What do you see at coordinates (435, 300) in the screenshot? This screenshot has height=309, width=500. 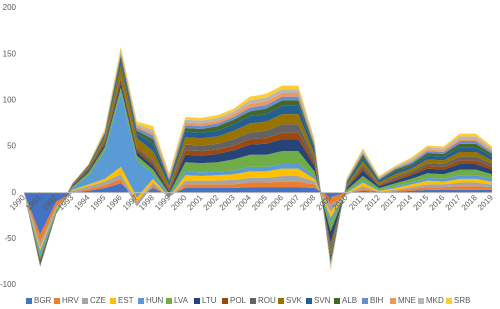 I see `legend-label: MKD` at bounding box center [435, 300].